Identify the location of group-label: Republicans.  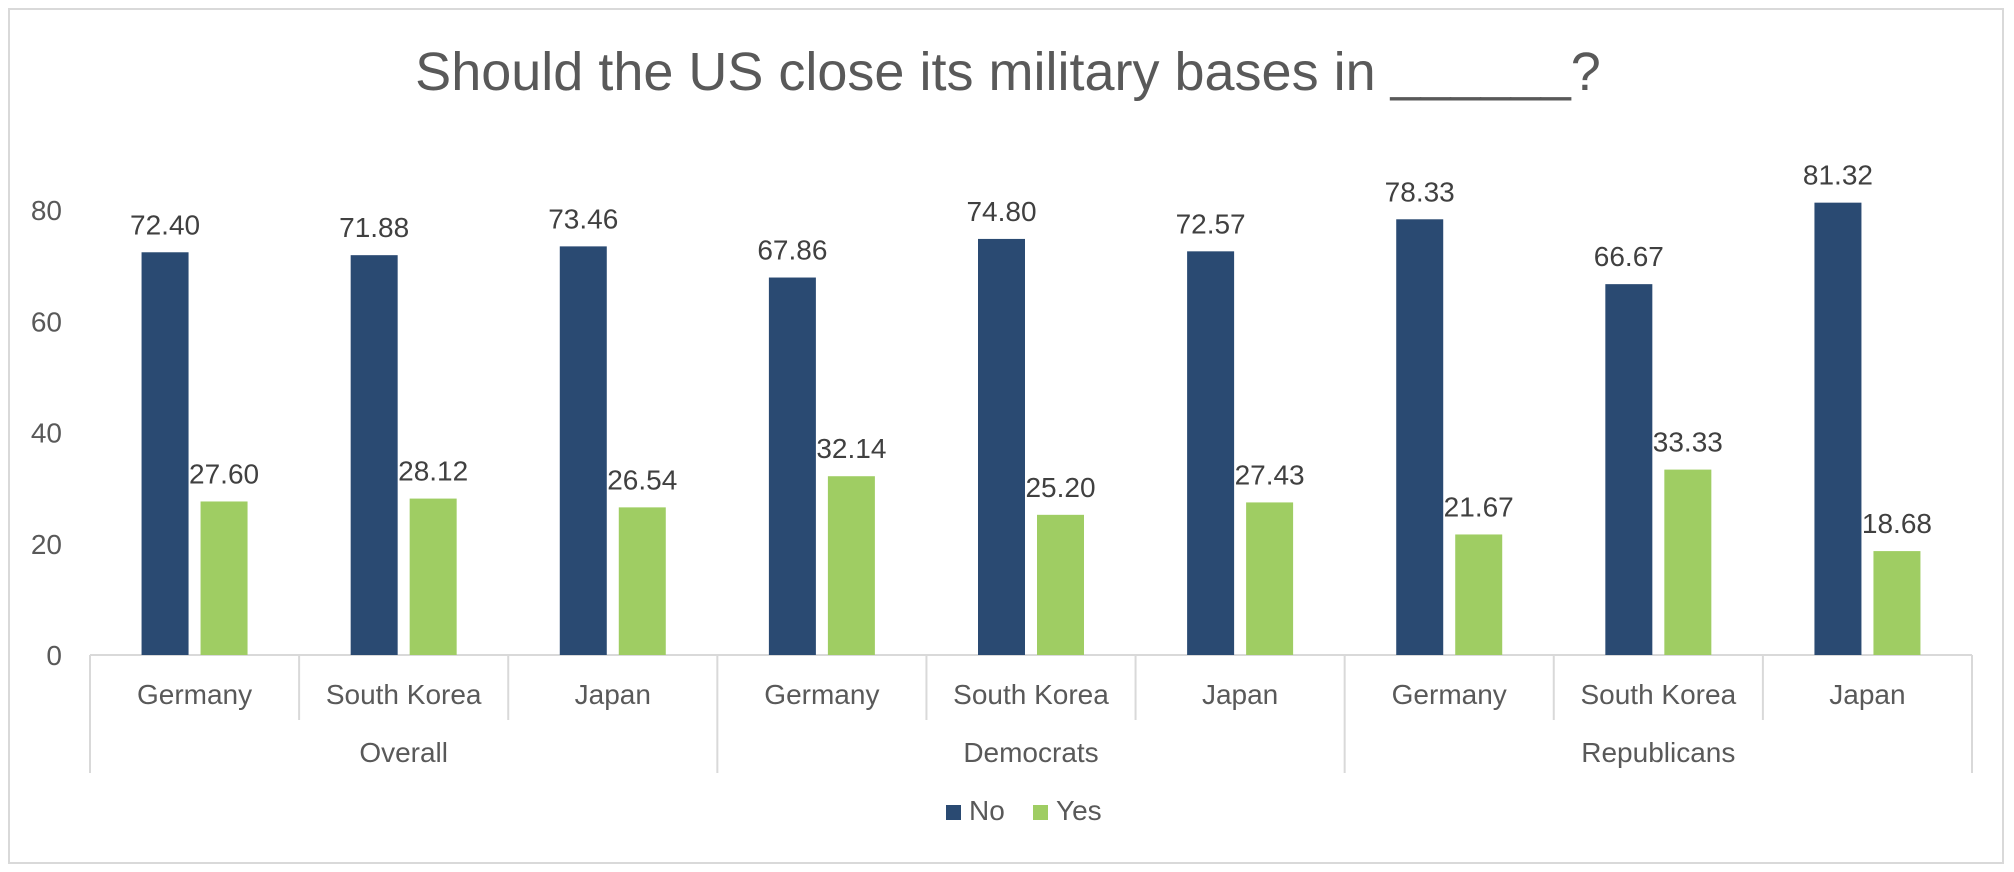
(1658, 752).